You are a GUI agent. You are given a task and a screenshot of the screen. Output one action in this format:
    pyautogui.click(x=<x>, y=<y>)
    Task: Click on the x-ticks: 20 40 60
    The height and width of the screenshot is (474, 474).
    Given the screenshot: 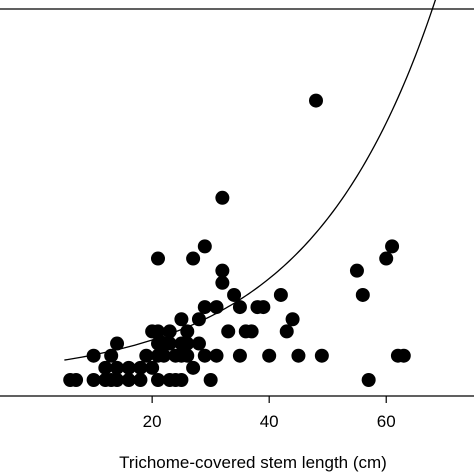 What is the action you would take?
    pyautogui.click(x=269, y=413)
    